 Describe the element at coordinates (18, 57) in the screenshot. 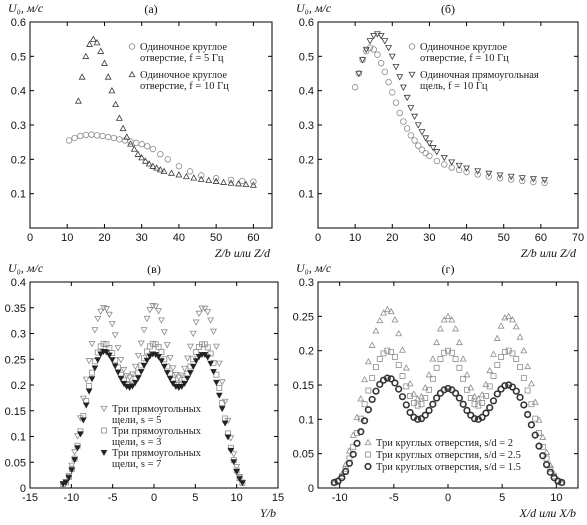

I see `y-tick-label: 0.5` at that location.